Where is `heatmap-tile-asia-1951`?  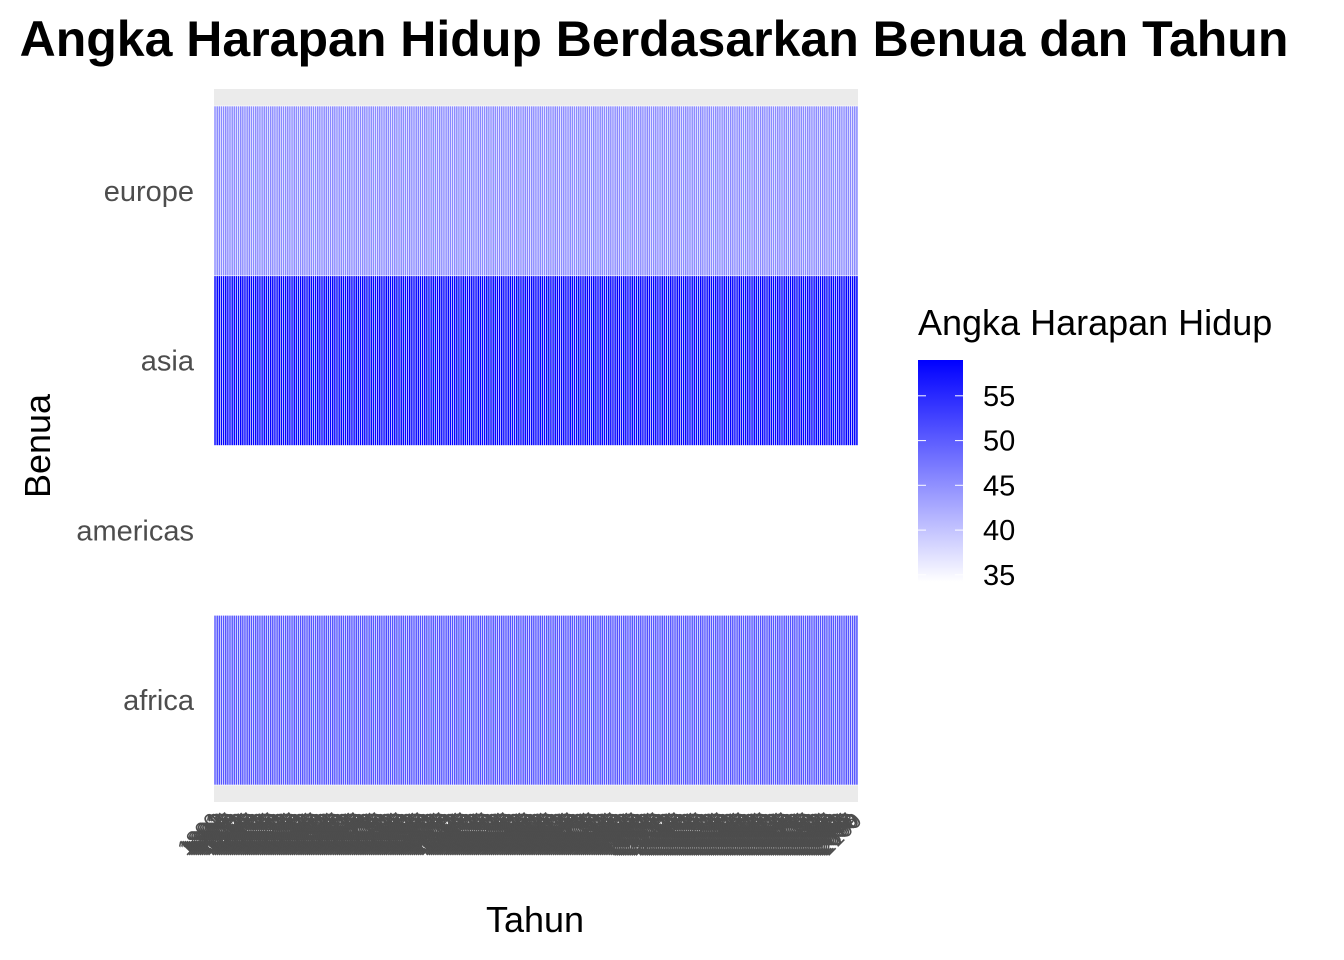
heatmap-tile-asia-1951 is located at coordinates (538, 360).